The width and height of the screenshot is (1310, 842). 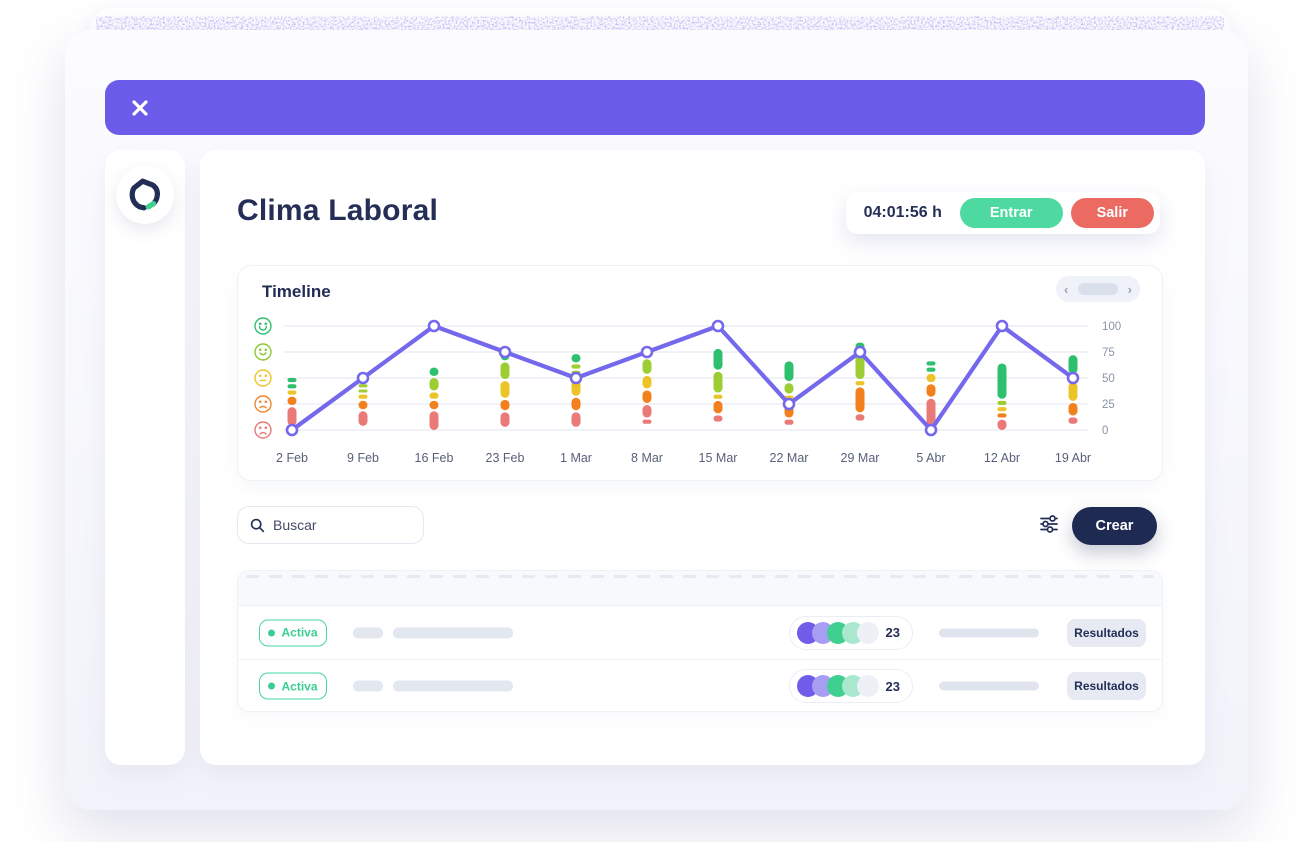 What do you see at coordinates (576, 458) in the screenshot?
I see `svg-text: 1 Mar` at bounding box center [576, 458].